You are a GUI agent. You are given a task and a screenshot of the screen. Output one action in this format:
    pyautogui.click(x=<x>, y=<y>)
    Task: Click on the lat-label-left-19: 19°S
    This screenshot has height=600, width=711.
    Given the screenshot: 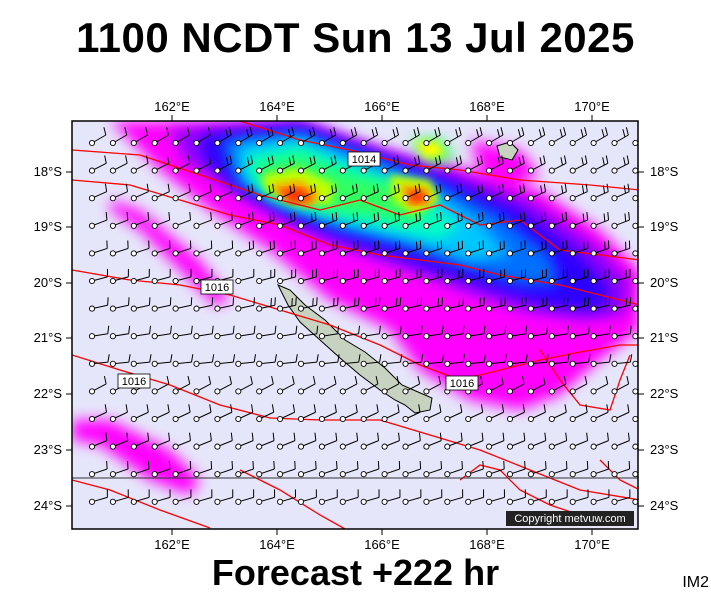 What is the action you would take?
    pyautogui.click(x=48, y=226)
    